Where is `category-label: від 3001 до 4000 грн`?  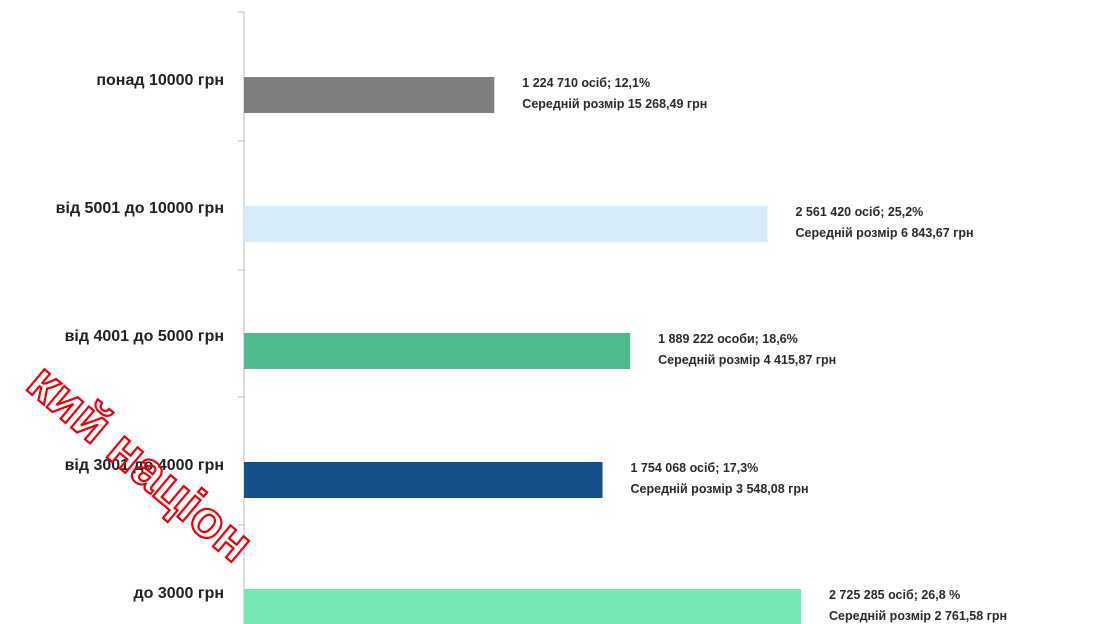 category-label: від 3001 до 4000 грн is located at coordinates (144, 465).